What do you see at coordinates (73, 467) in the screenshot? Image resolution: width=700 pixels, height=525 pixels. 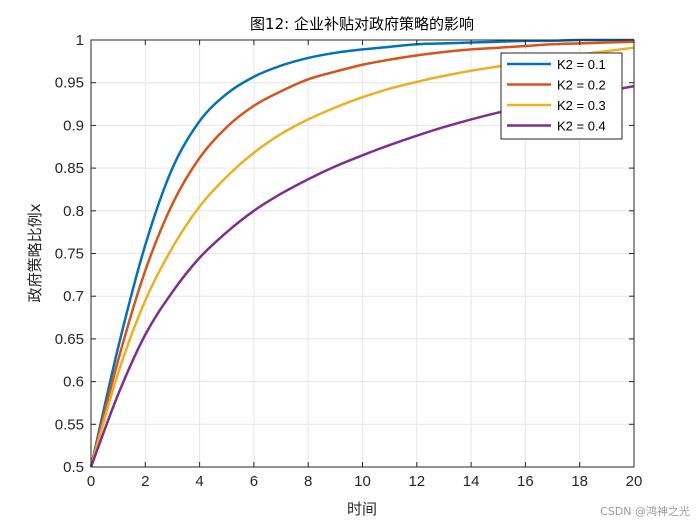 I see `y-tick-label: 0.5` at bounding box center [73, 467].